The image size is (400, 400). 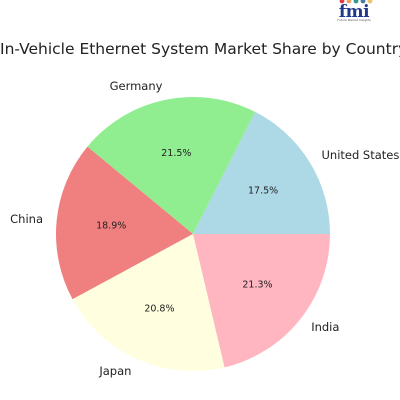 I want to click on slice-label-china: China, so click(x=26, y=219).